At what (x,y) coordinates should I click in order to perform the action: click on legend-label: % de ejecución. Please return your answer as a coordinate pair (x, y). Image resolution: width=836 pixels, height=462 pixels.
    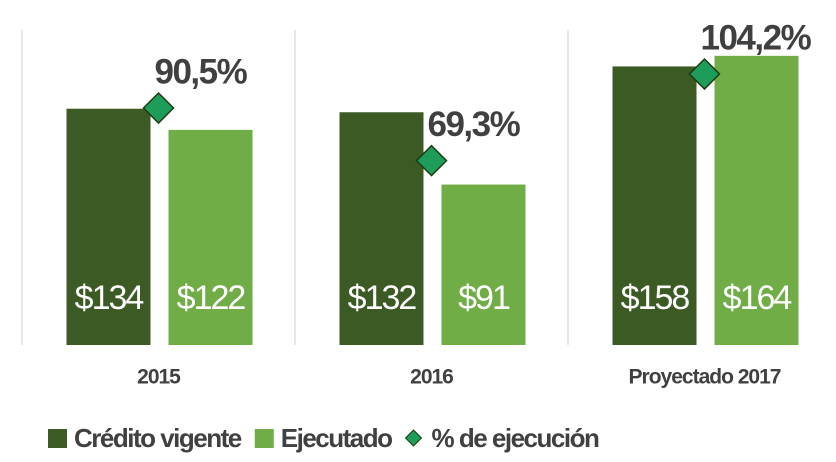
    Looking at the image, I should click on (515, 438).